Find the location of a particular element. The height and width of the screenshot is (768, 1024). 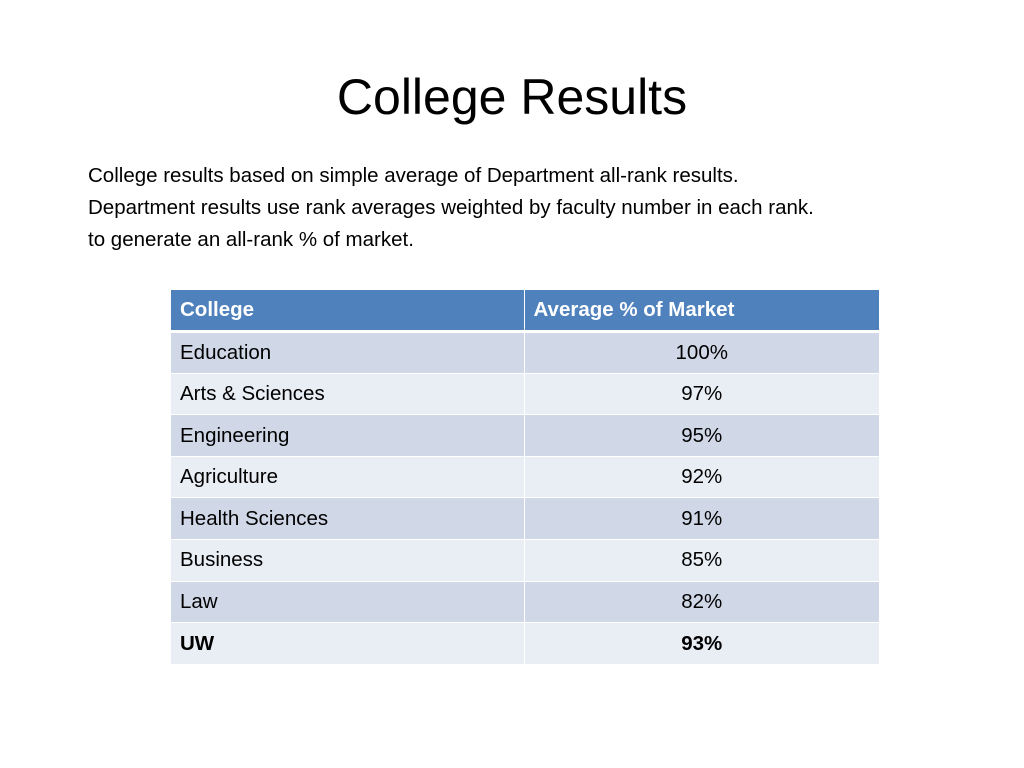

table-row: Business 85% is located at coordinates (525, 560).